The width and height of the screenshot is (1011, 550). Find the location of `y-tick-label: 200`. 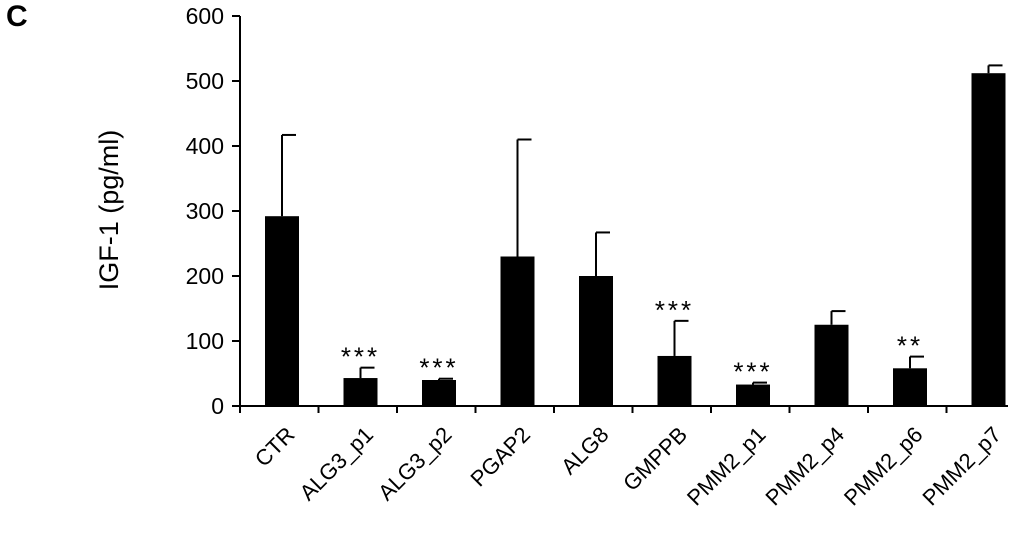

y-tick-label: 200 is located at coordinates (205, 276).